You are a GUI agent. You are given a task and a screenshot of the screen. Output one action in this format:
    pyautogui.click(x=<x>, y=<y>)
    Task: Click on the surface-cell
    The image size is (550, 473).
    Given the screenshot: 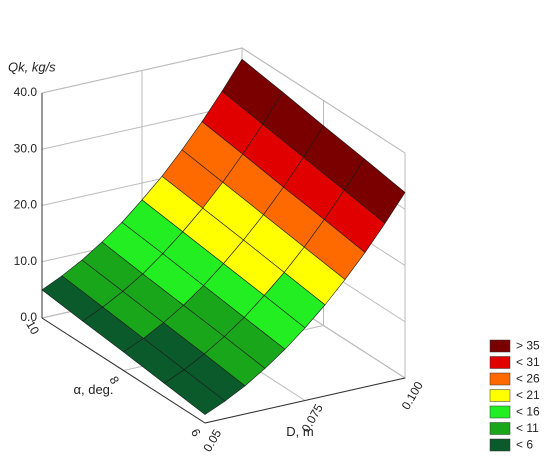 What is the action you would take?
    pyautogui.click(x=194, y=392)
    